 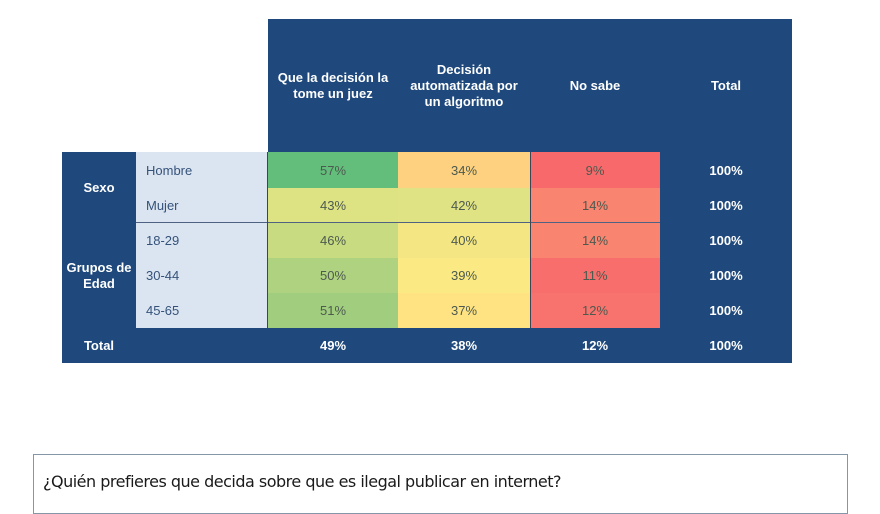 I want to click on row-label: Mujer, so click(x=202, y=205).